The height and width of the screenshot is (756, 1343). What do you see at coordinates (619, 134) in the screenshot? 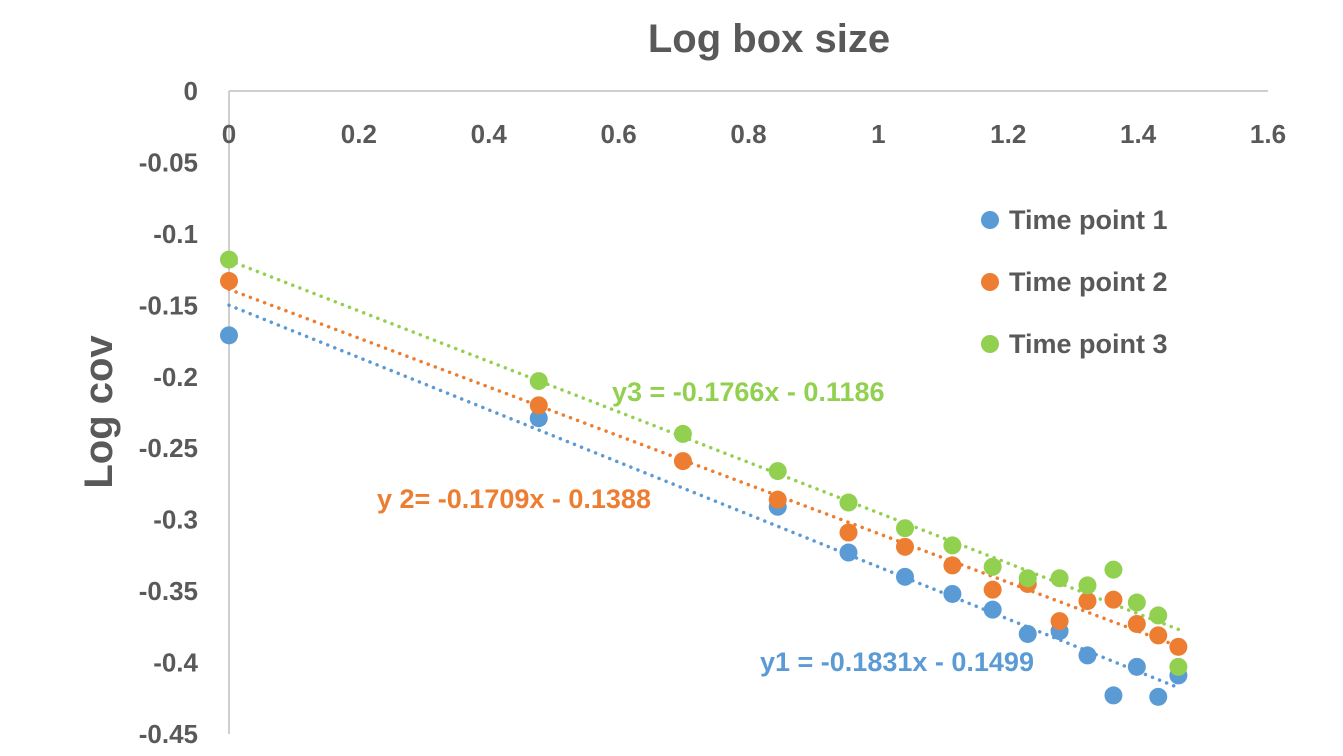
I see `x-tick-label: 0.6` at bounding box center [619, 134].